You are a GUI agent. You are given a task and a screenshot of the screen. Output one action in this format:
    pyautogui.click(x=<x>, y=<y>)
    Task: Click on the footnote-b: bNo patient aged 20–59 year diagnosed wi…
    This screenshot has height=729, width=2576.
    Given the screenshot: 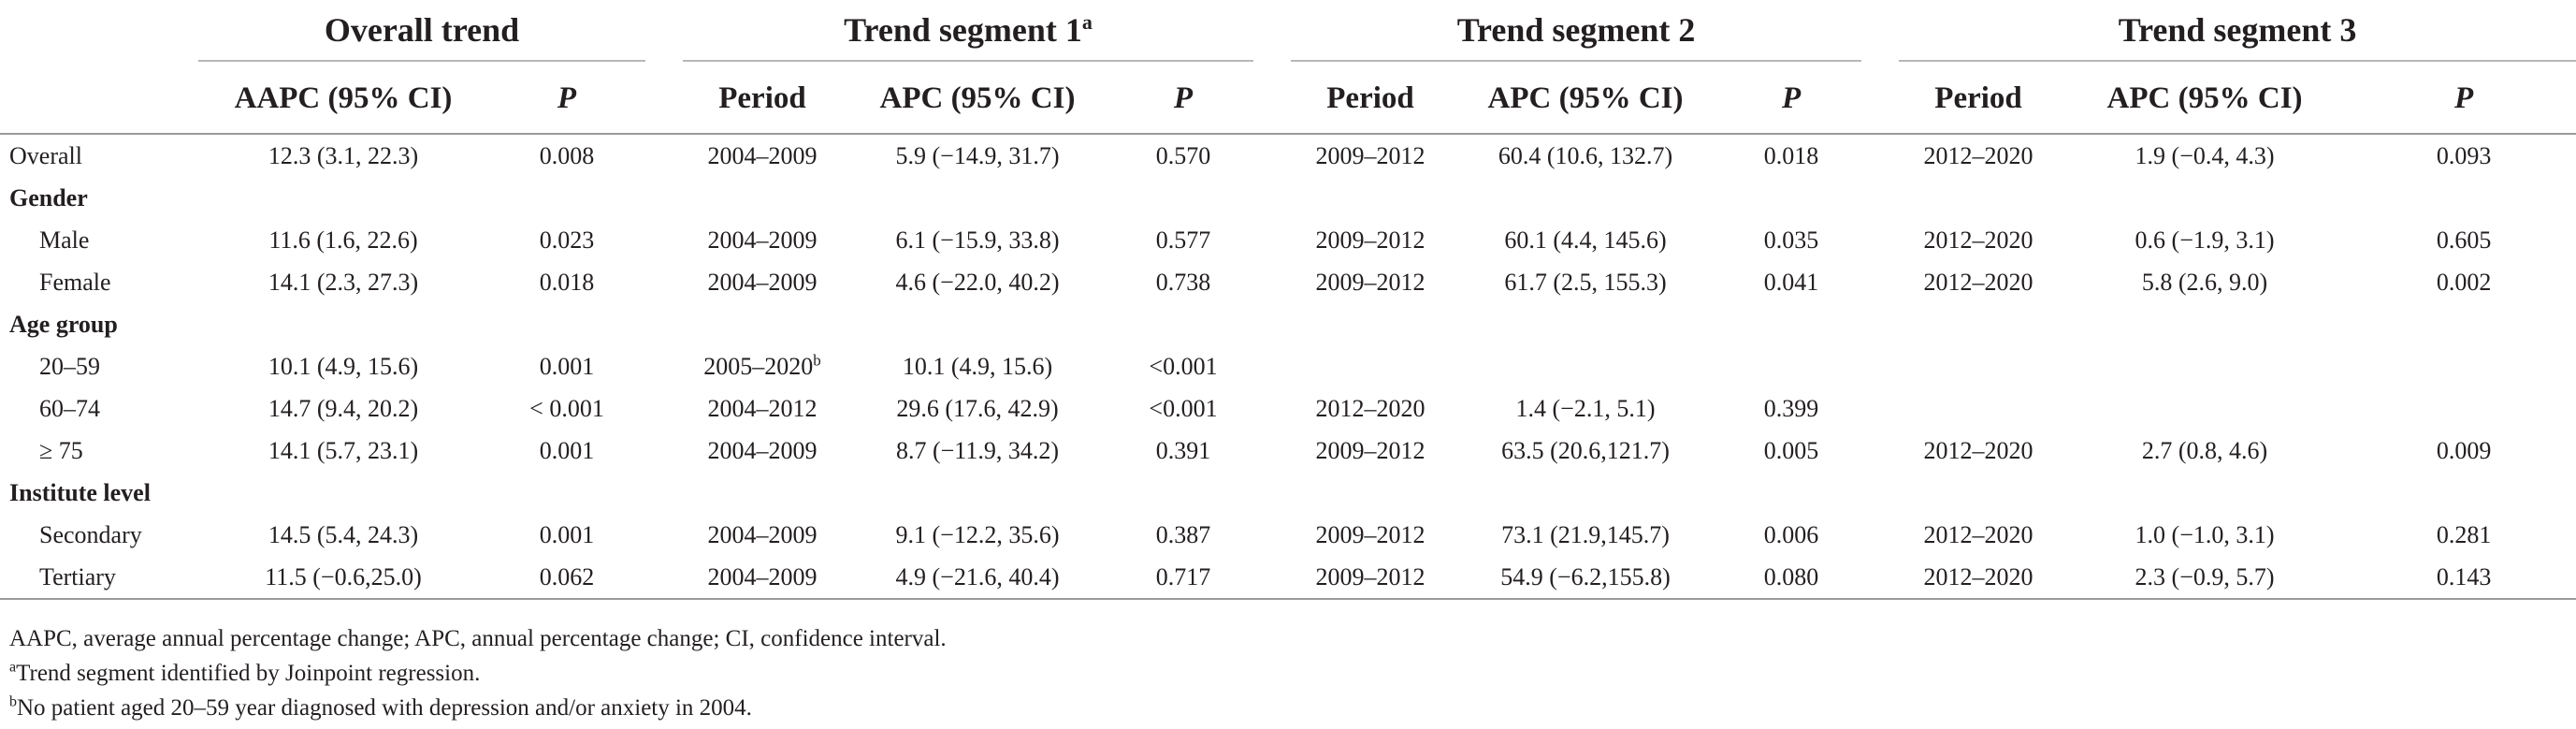 What is the action you would take?
    pyautogui.click(x=380, y=707)
    